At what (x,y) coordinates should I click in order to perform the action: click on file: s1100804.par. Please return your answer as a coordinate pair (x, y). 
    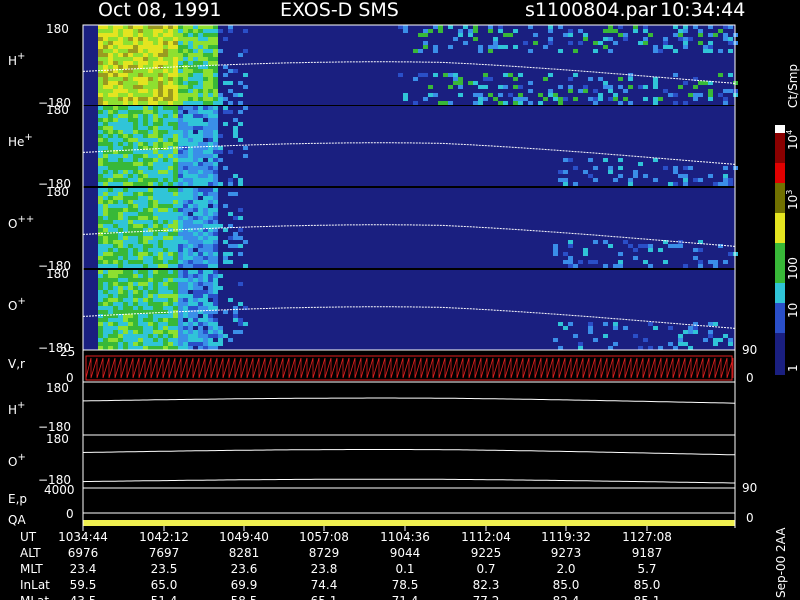
    Looking at the image, I should click on (591, 10).